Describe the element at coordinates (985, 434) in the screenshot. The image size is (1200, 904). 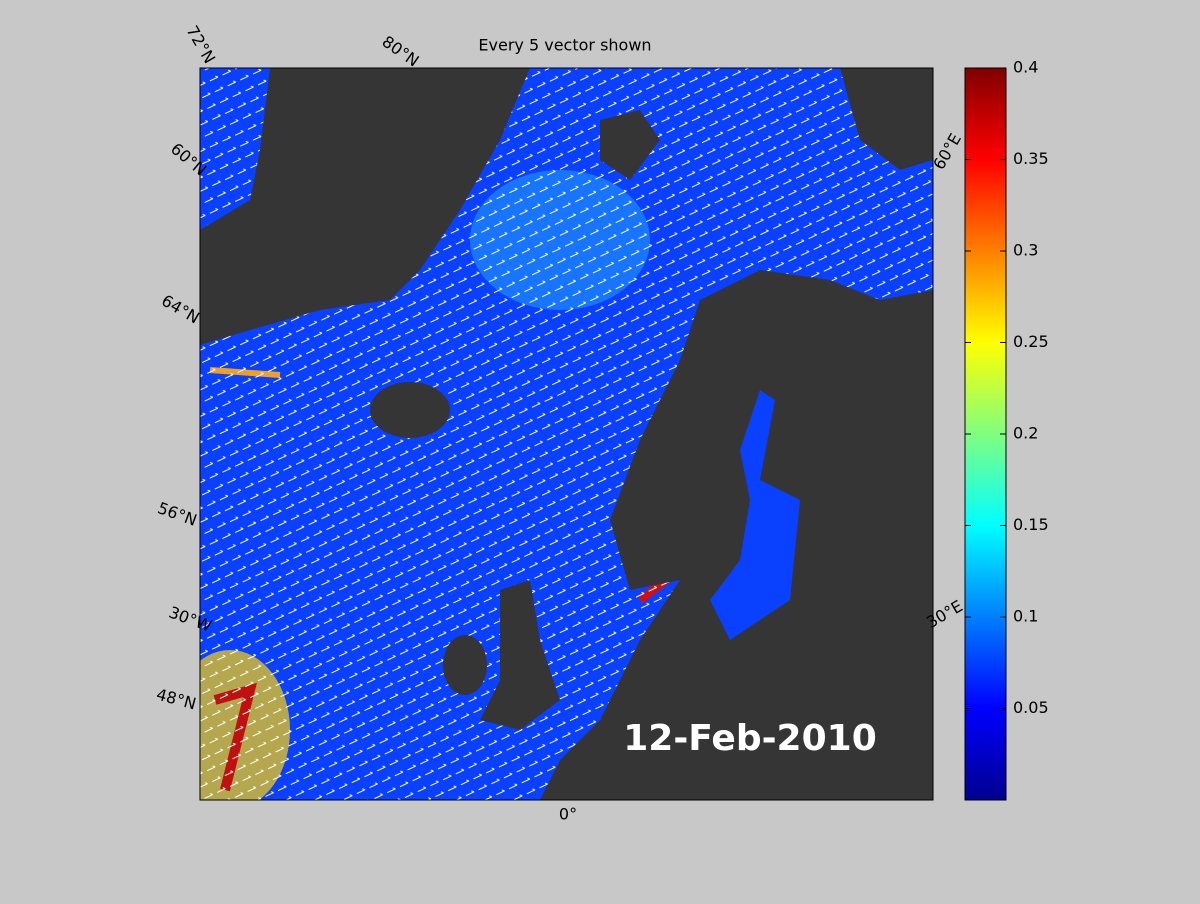
I see `colorbar` at that location.